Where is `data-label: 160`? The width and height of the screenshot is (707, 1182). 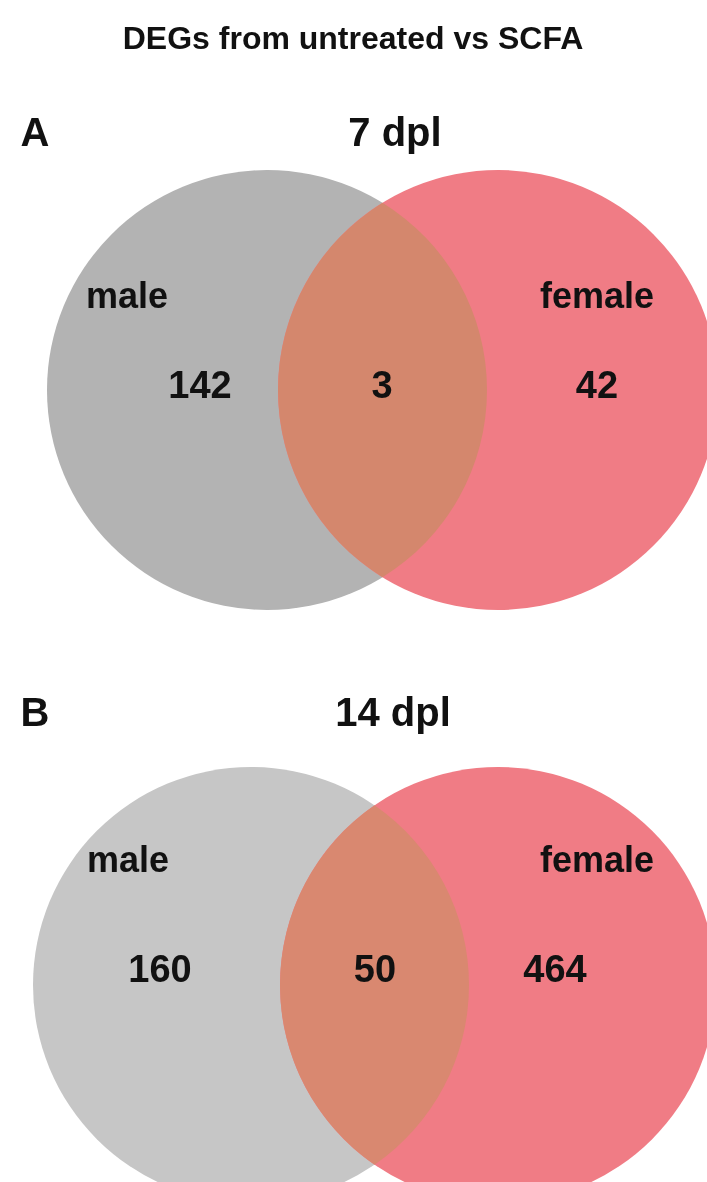
data-label: 160 is located at coordinates (160, 969).